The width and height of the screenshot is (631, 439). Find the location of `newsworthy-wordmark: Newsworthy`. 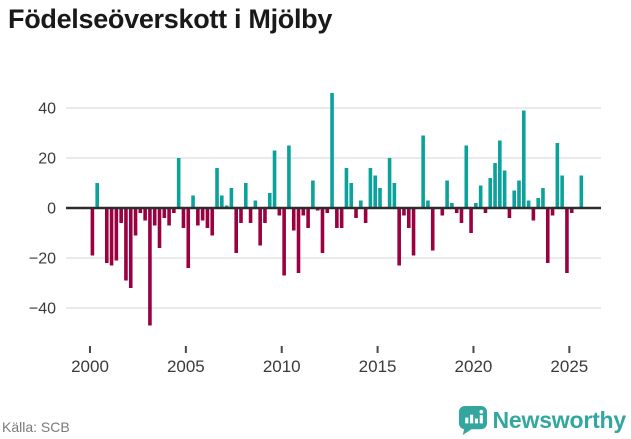

newsworthy-wordmark: Newsworthy is located at coordinates (559, 419).